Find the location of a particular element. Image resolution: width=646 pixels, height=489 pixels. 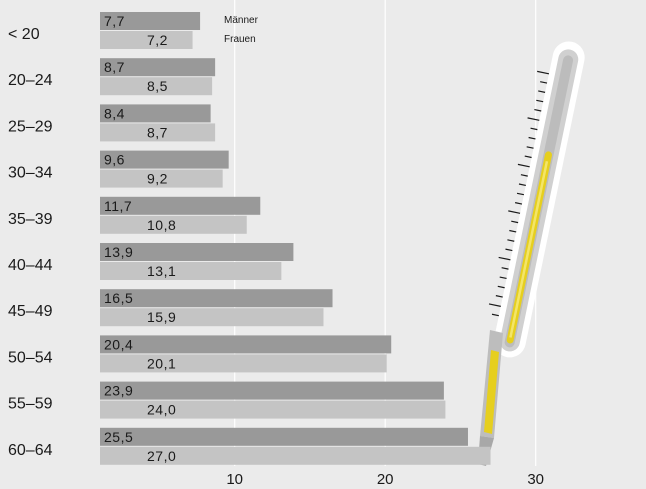

value-label: 13,9 is located at coordinates (118, 252).